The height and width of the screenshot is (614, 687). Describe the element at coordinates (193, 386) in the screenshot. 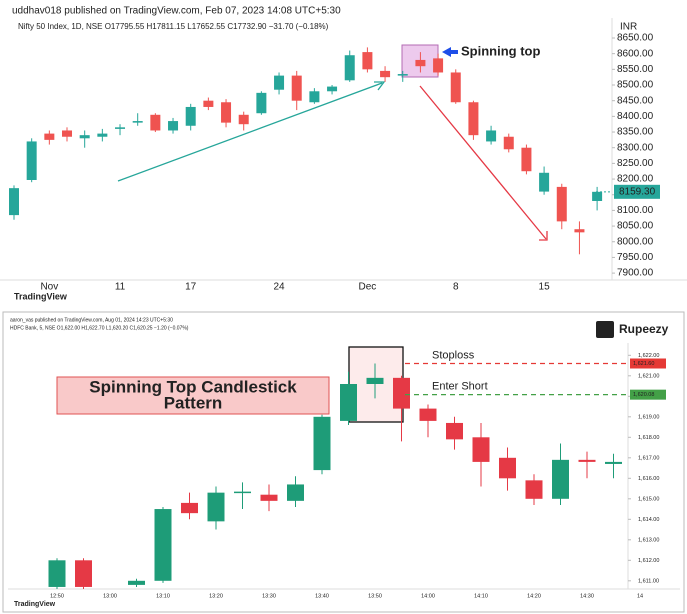

I see `annotation: Spinning Top Candlestick` at that location.